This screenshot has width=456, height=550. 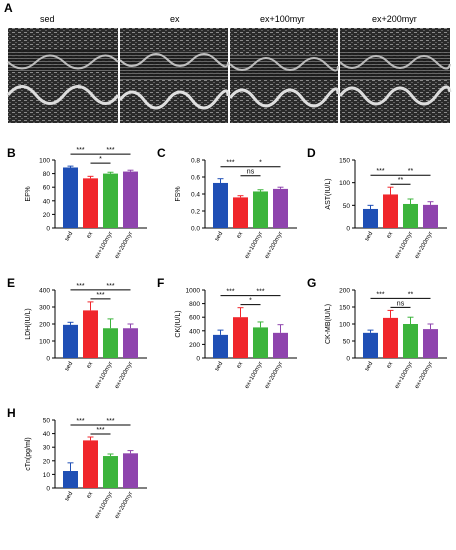 What do you see at coordinates (47, 19) in the screenshot?
I see `echo-label-sed: sed` at bounding box center [47, 19].